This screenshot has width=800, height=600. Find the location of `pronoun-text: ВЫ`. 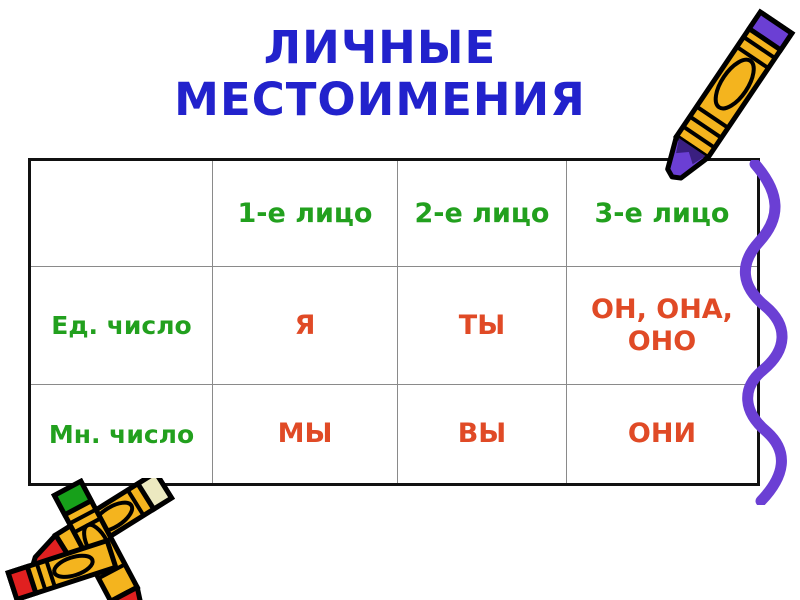

pronoun-text: ВЫ is located at coordinates (482, 433).